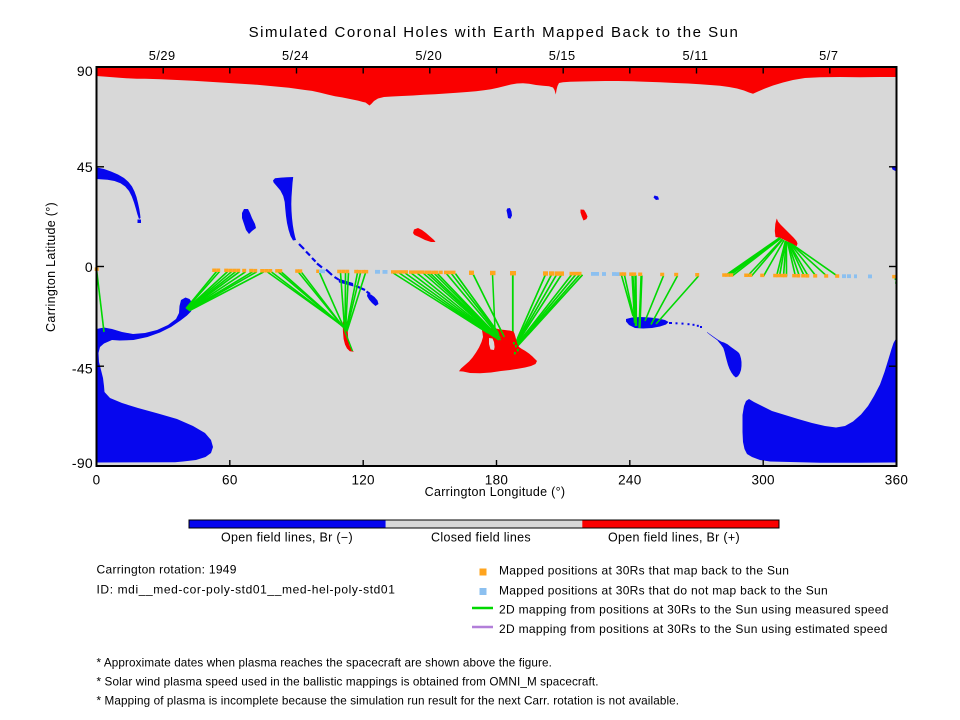 The image size is (960, 720). I want to click on svg-text: Carrington Longitude (°), so click(495, 492).